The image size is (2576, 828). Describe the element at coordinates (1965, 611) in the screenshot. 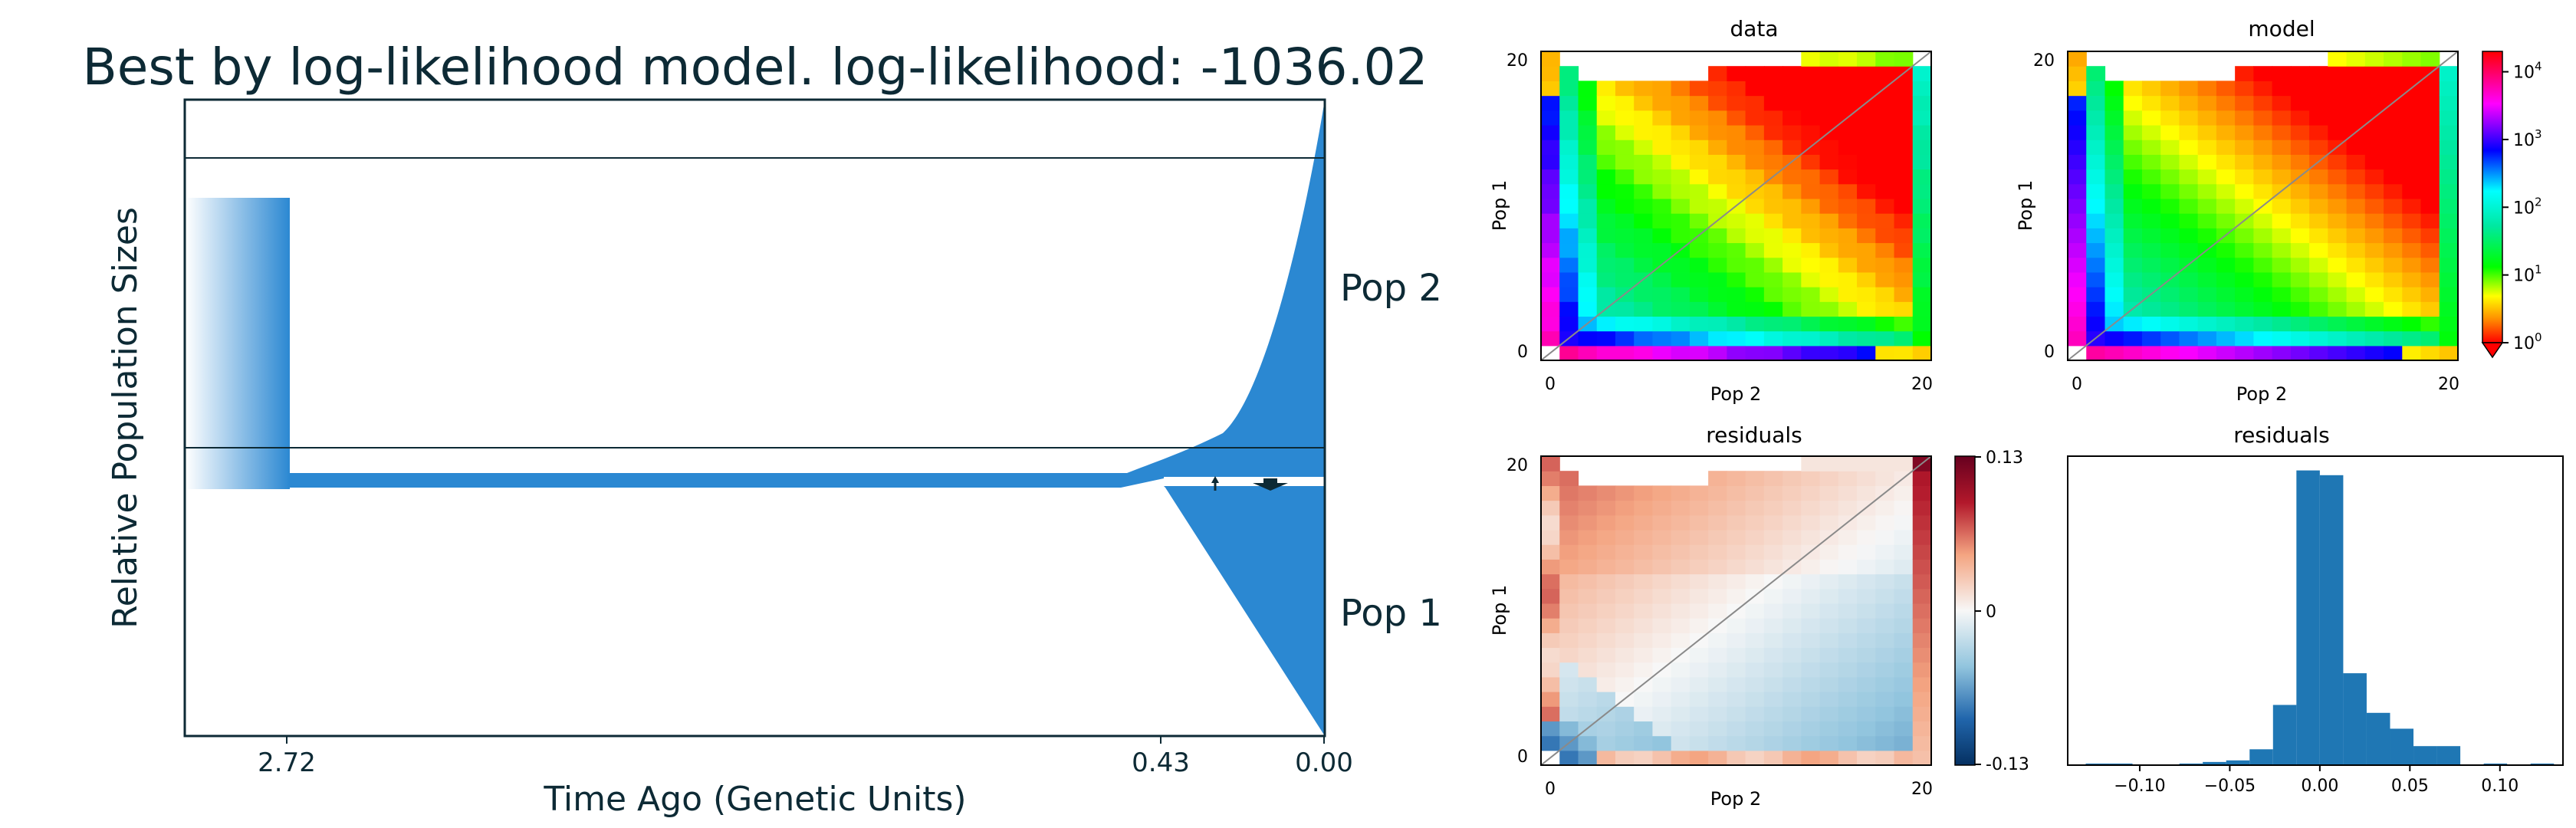

I see `colorbar-gradient` at that location.